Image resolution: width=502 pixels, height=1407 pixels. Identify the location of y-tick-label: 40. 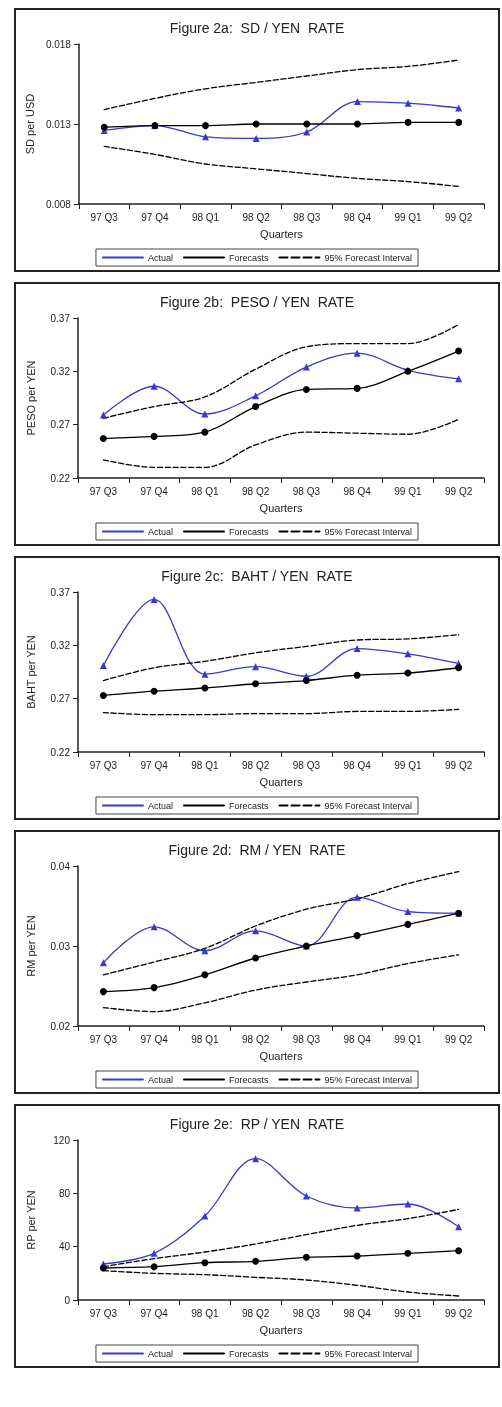
(64, 1247).